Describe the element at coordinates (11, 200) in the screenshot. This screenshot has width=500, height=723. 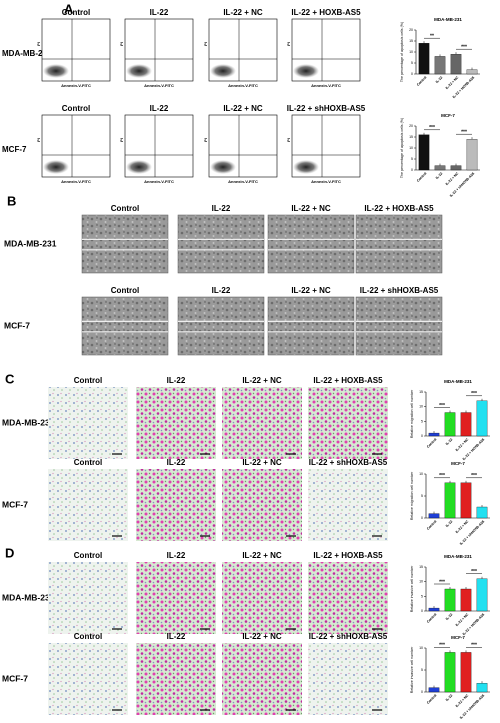
I see `panel-letter: B` at that location.